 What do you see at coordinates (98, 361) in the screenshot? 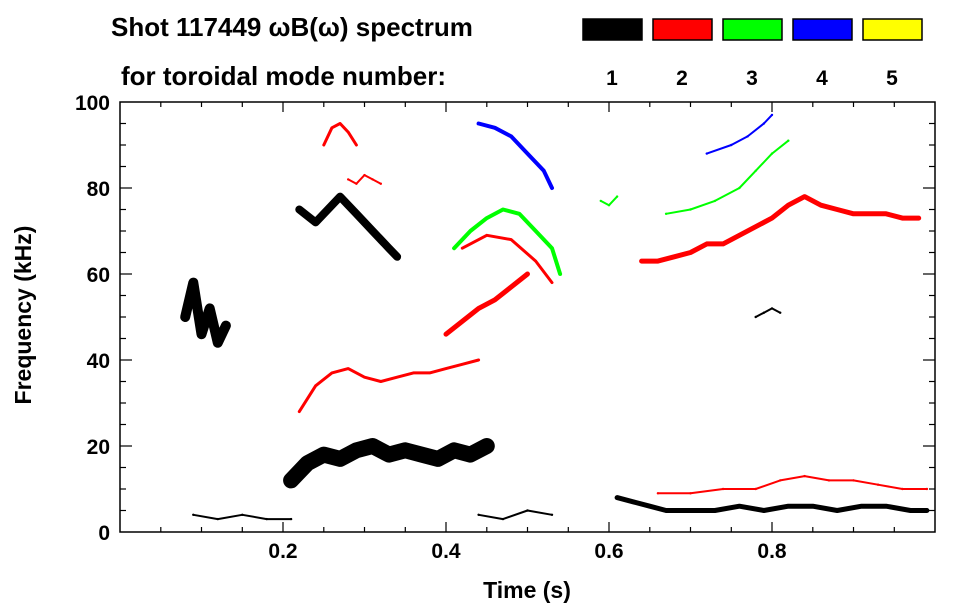
I see `y-tick-label: 40` at bounding box center [98, 361].